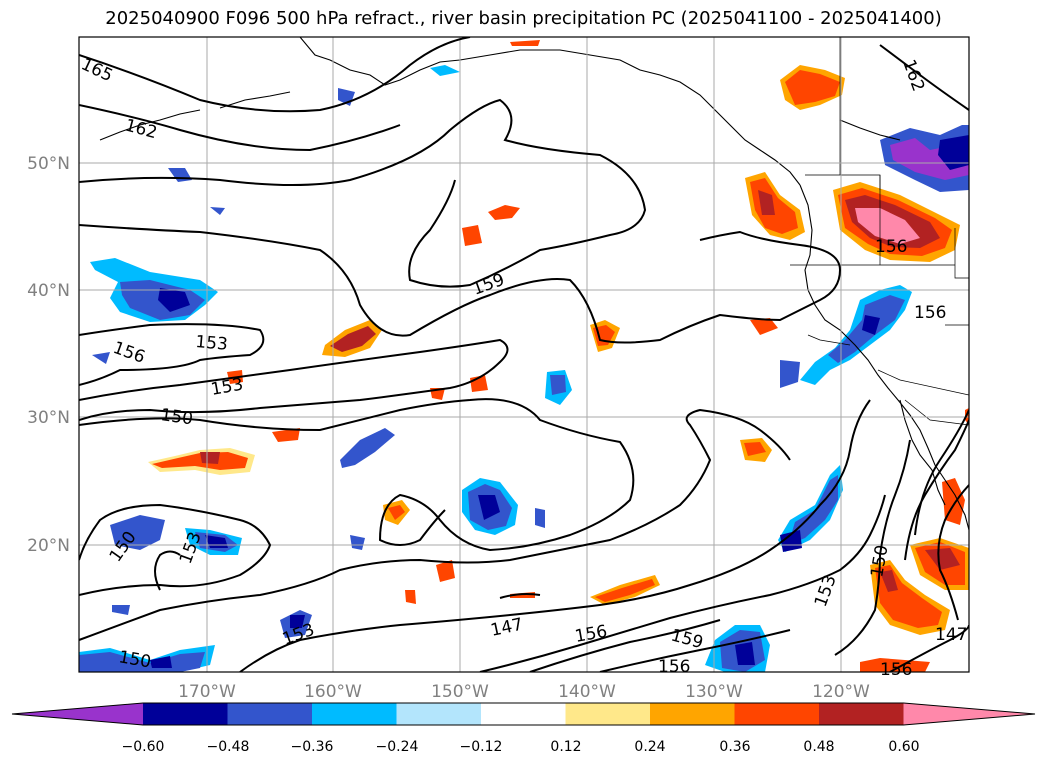  I want to click on colorbar-segments, so click(523, 714).